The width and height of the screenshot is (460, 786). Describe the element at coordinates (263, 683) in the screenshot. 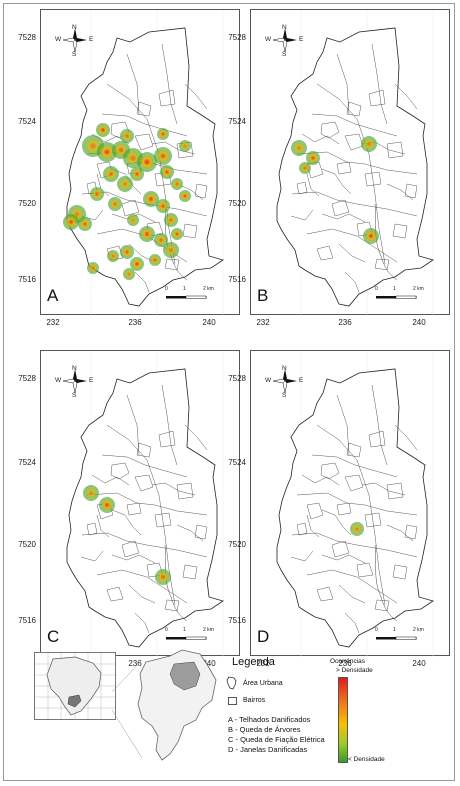

I see `legend-area-urbana: Área Urbana` at that location.